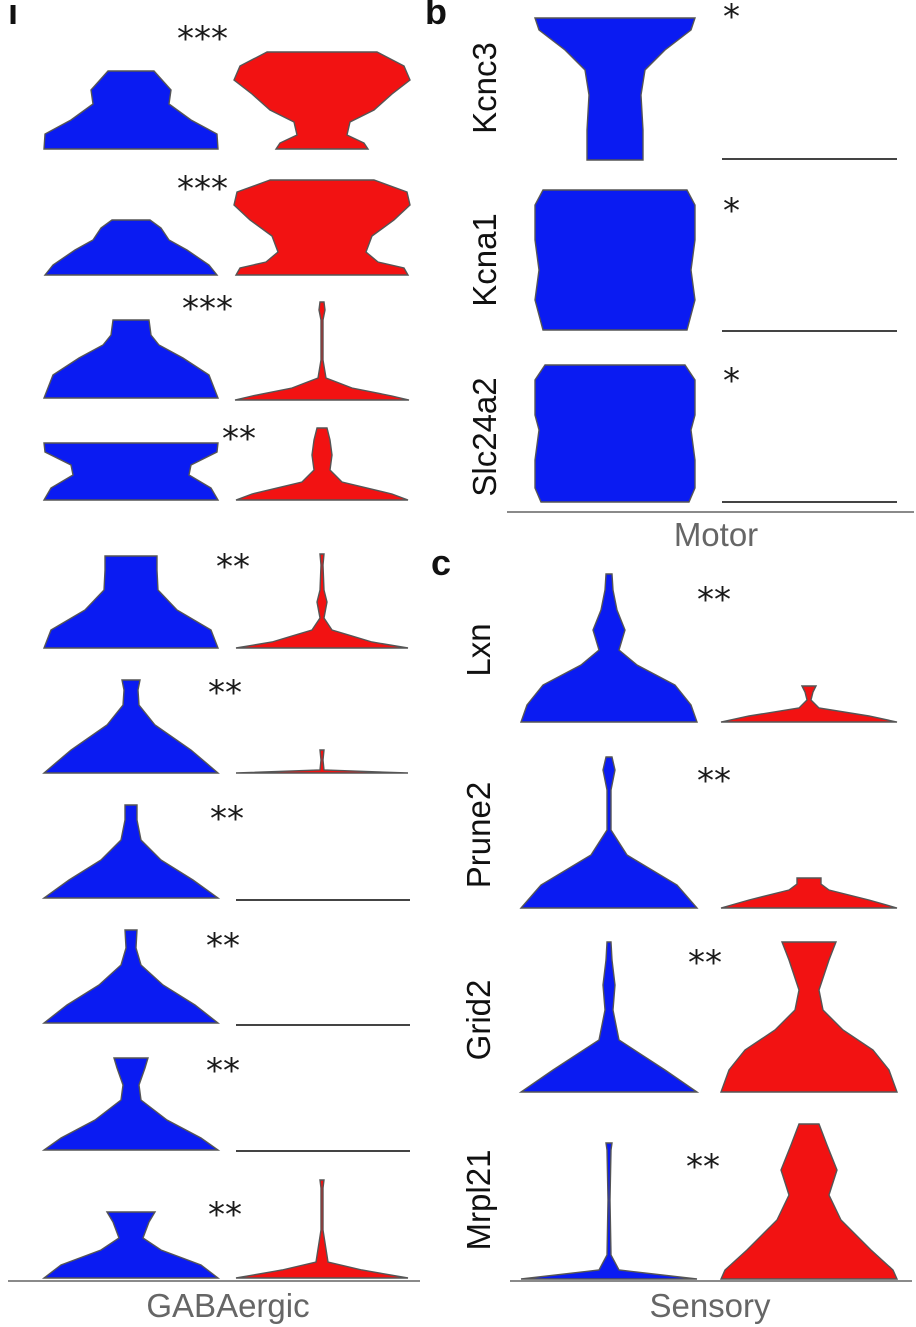  I want to click on violin-gabaergic-gene5-group1, so click(131, 602).